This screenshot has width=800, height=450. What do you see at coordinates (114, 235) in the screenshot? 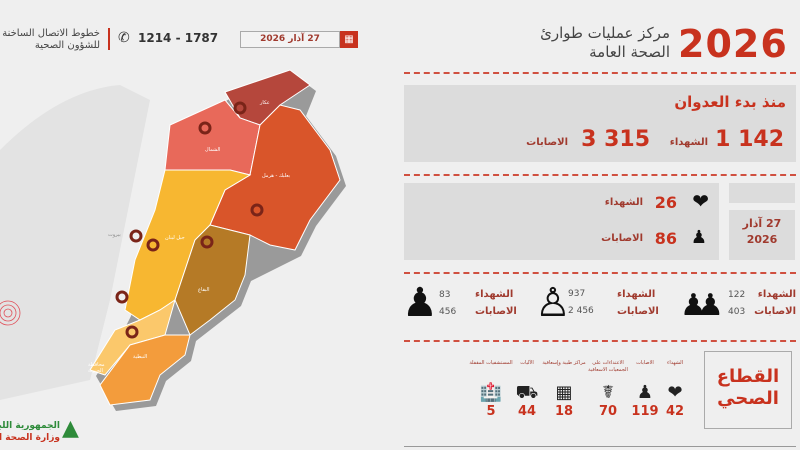
I see `label-beirut: بيروت` at bounding box center [114, 235].